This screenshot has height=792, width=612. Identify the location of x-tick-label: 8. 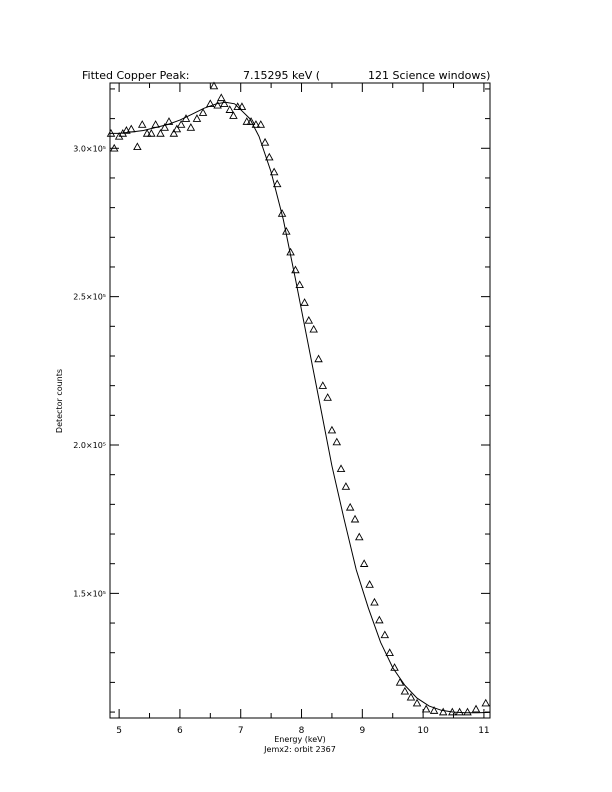
(302, 731).